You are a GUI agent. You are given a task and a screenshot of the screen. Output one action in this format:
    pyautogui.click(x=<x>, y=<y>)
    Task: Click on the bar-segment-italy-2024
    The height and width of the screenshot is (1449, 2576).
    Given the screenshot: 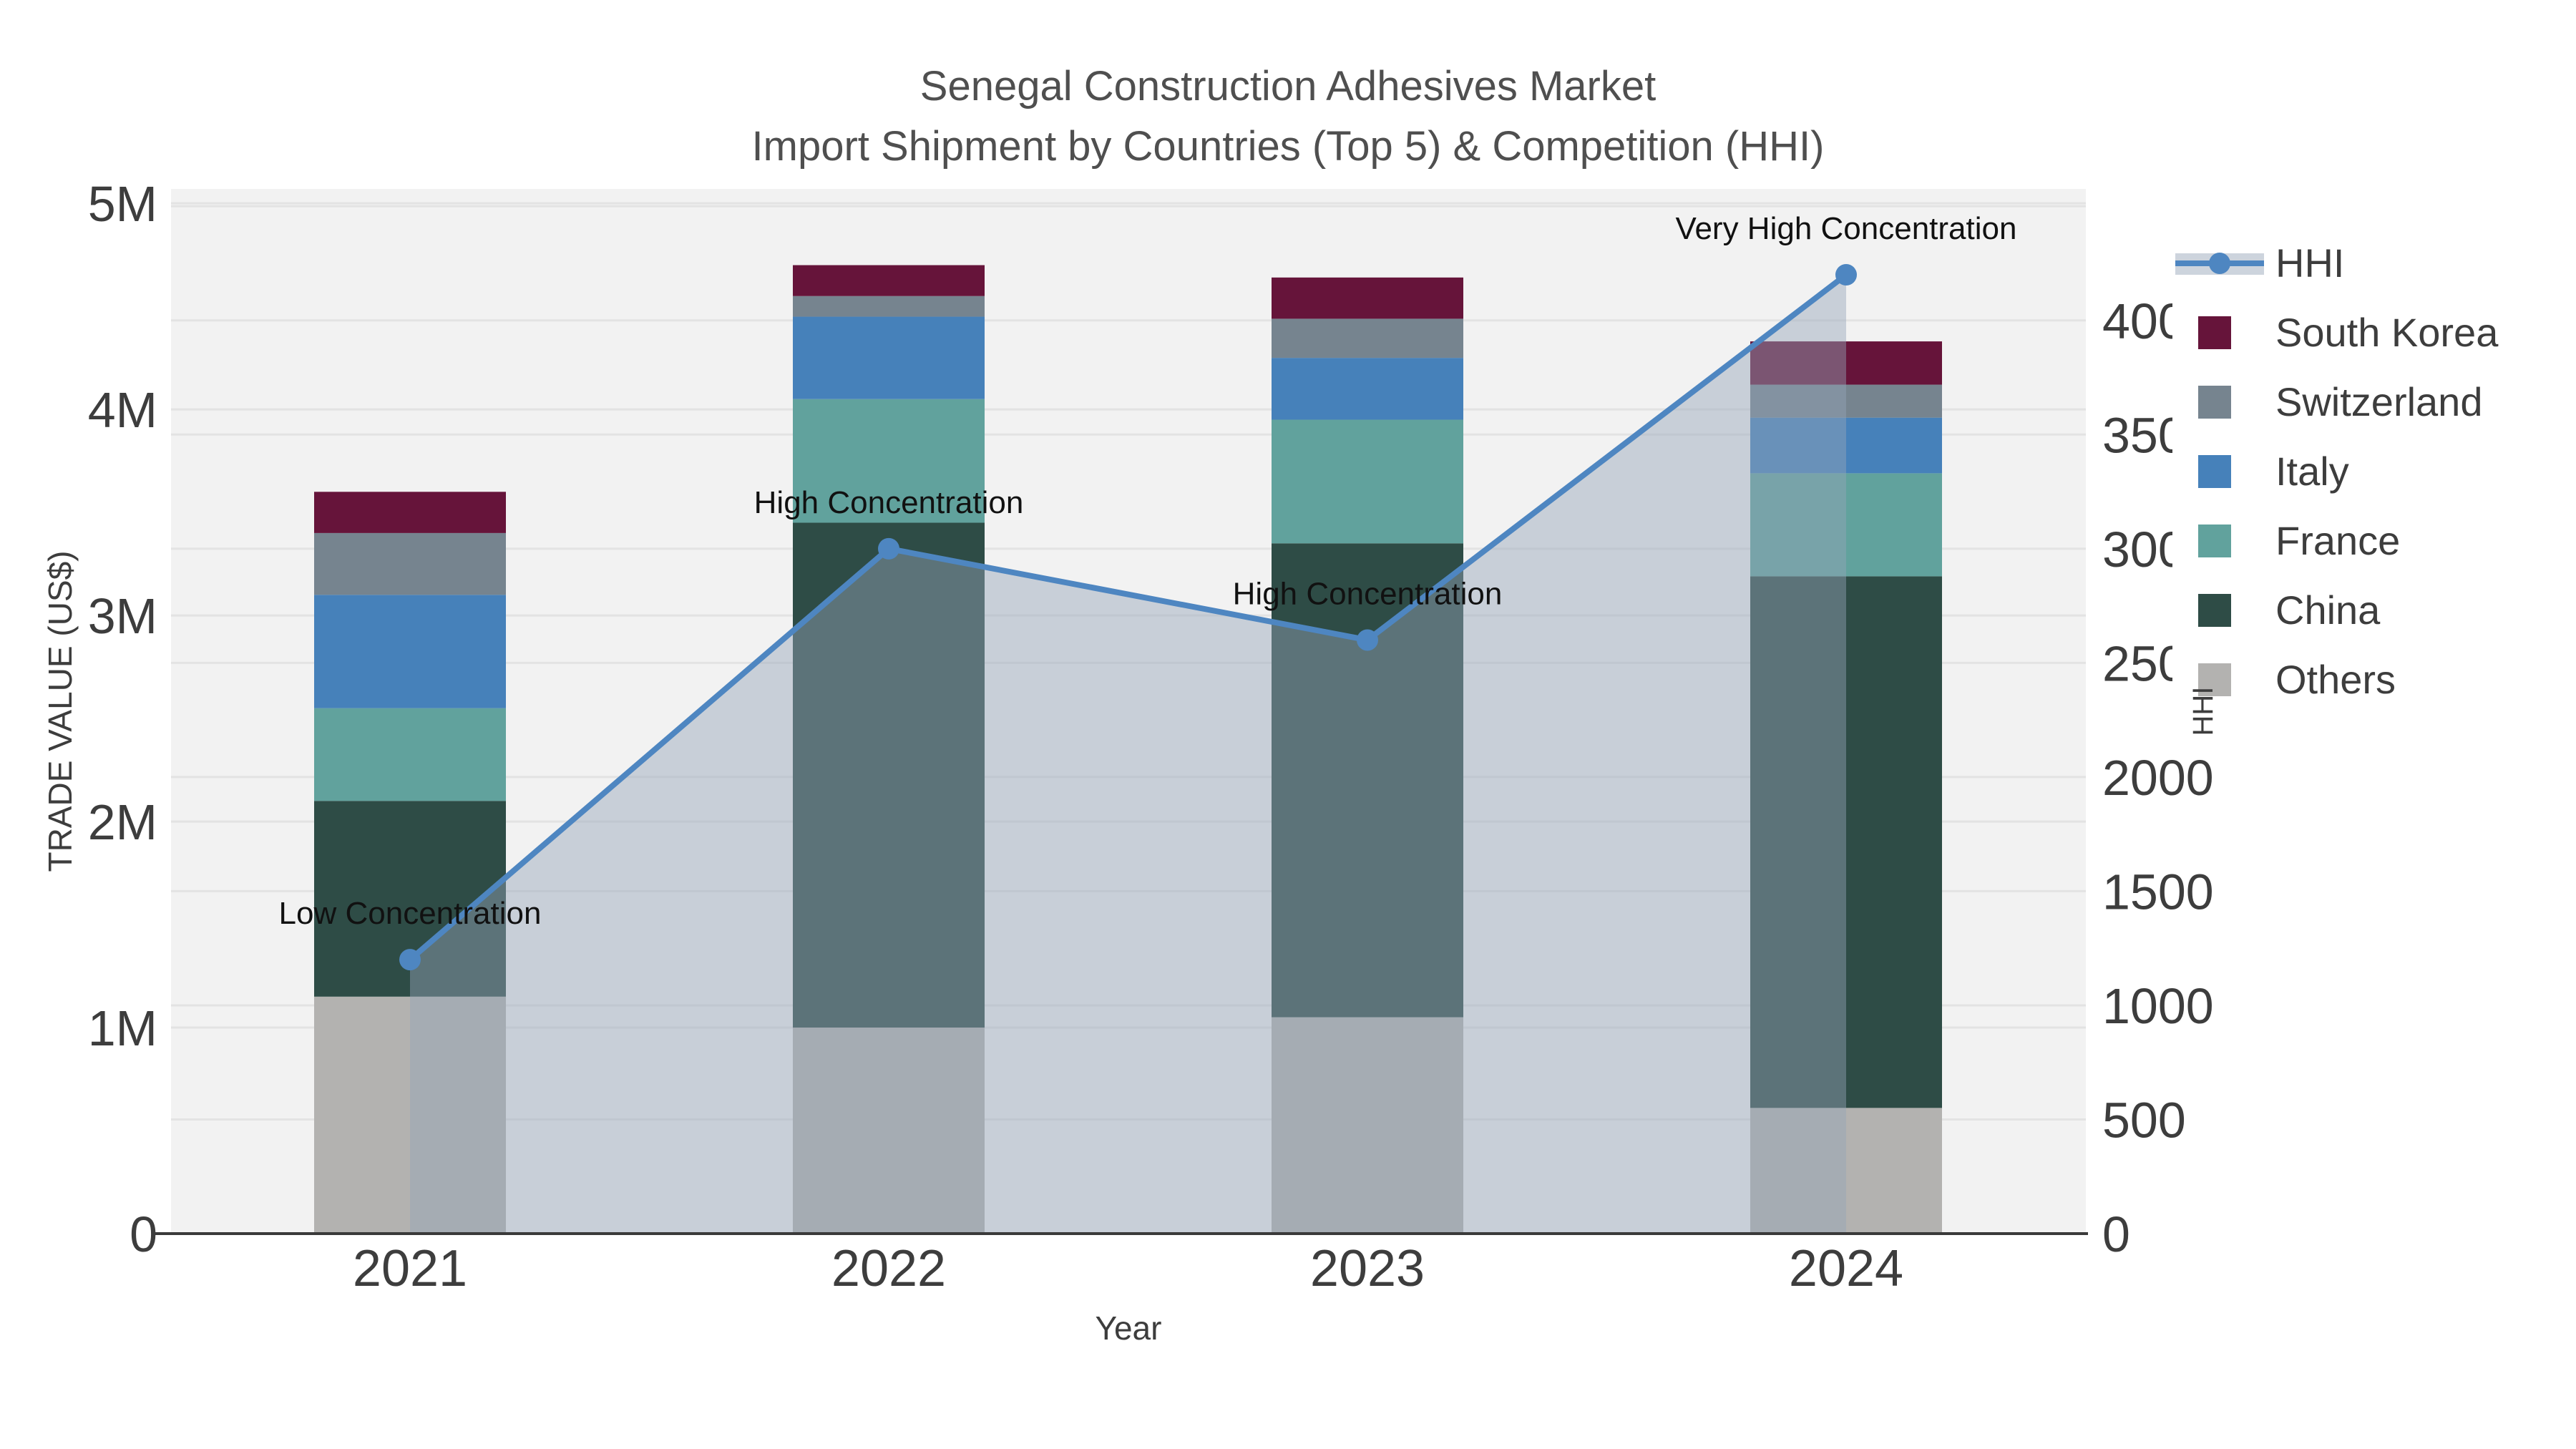 What is the action you would take?
    pyautogui.click(x=1846, y=445)
    